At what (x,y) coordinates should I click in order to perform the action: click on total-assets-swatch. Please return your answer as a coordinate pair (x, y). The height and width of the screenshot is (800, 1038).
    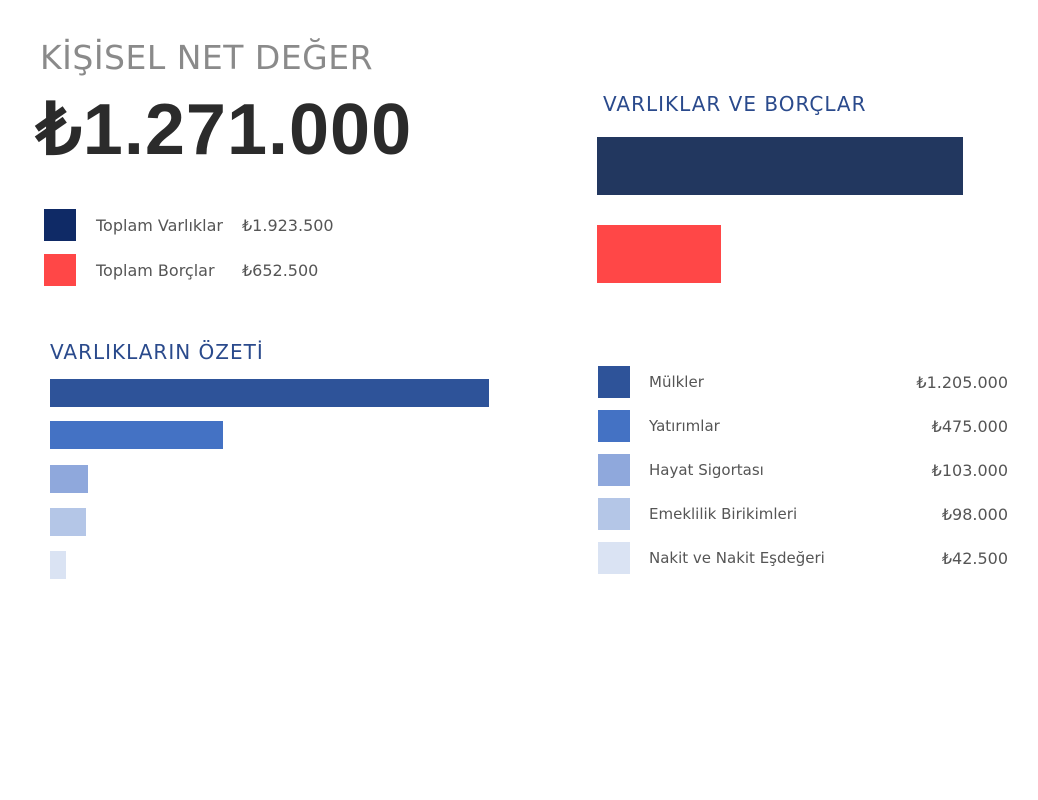
    Looking at the image, I should click on (60, 225).